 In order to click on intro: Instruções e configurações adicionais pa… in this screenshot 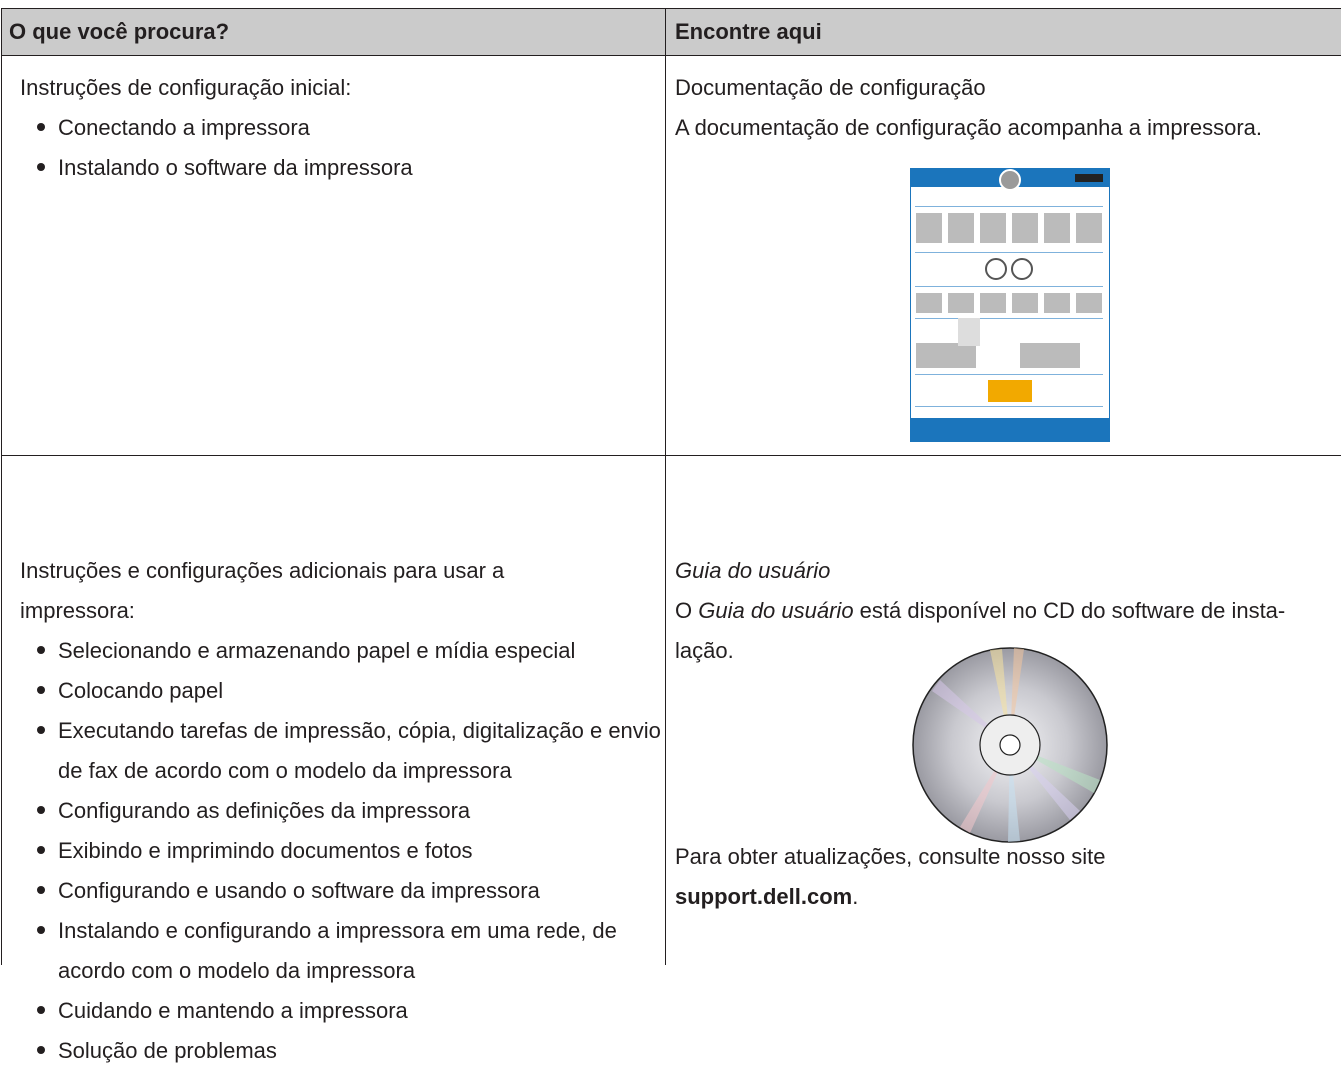, I will do `click(262, 590)`.